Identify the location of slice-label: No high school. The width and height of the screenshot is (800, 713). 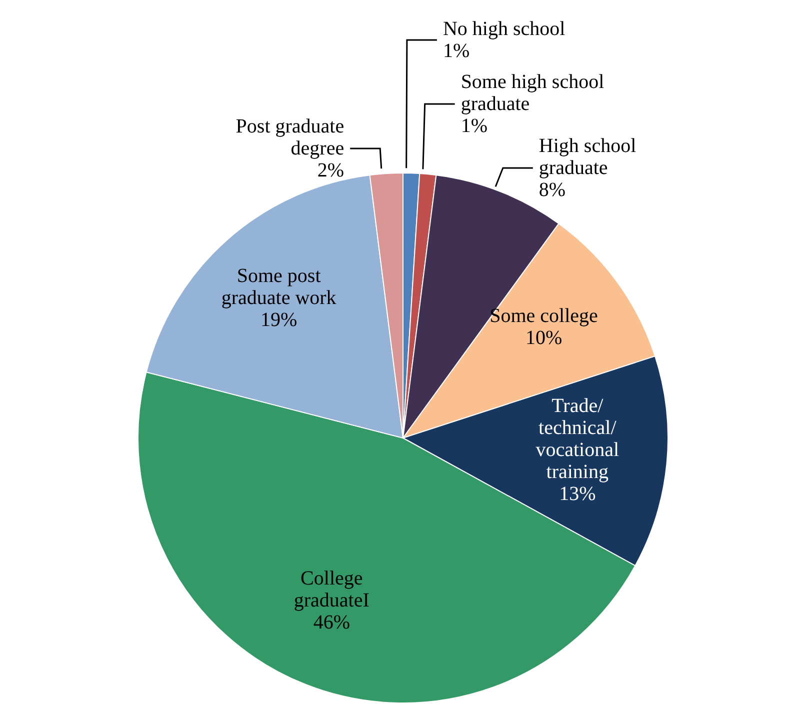
(504, 29).